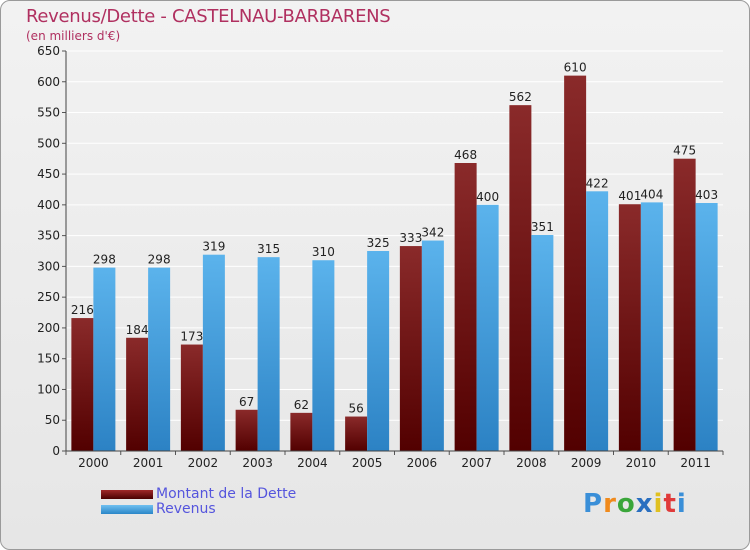 The image size is (750, 550). I want to click on logo-letter: x, so click(644, 504).